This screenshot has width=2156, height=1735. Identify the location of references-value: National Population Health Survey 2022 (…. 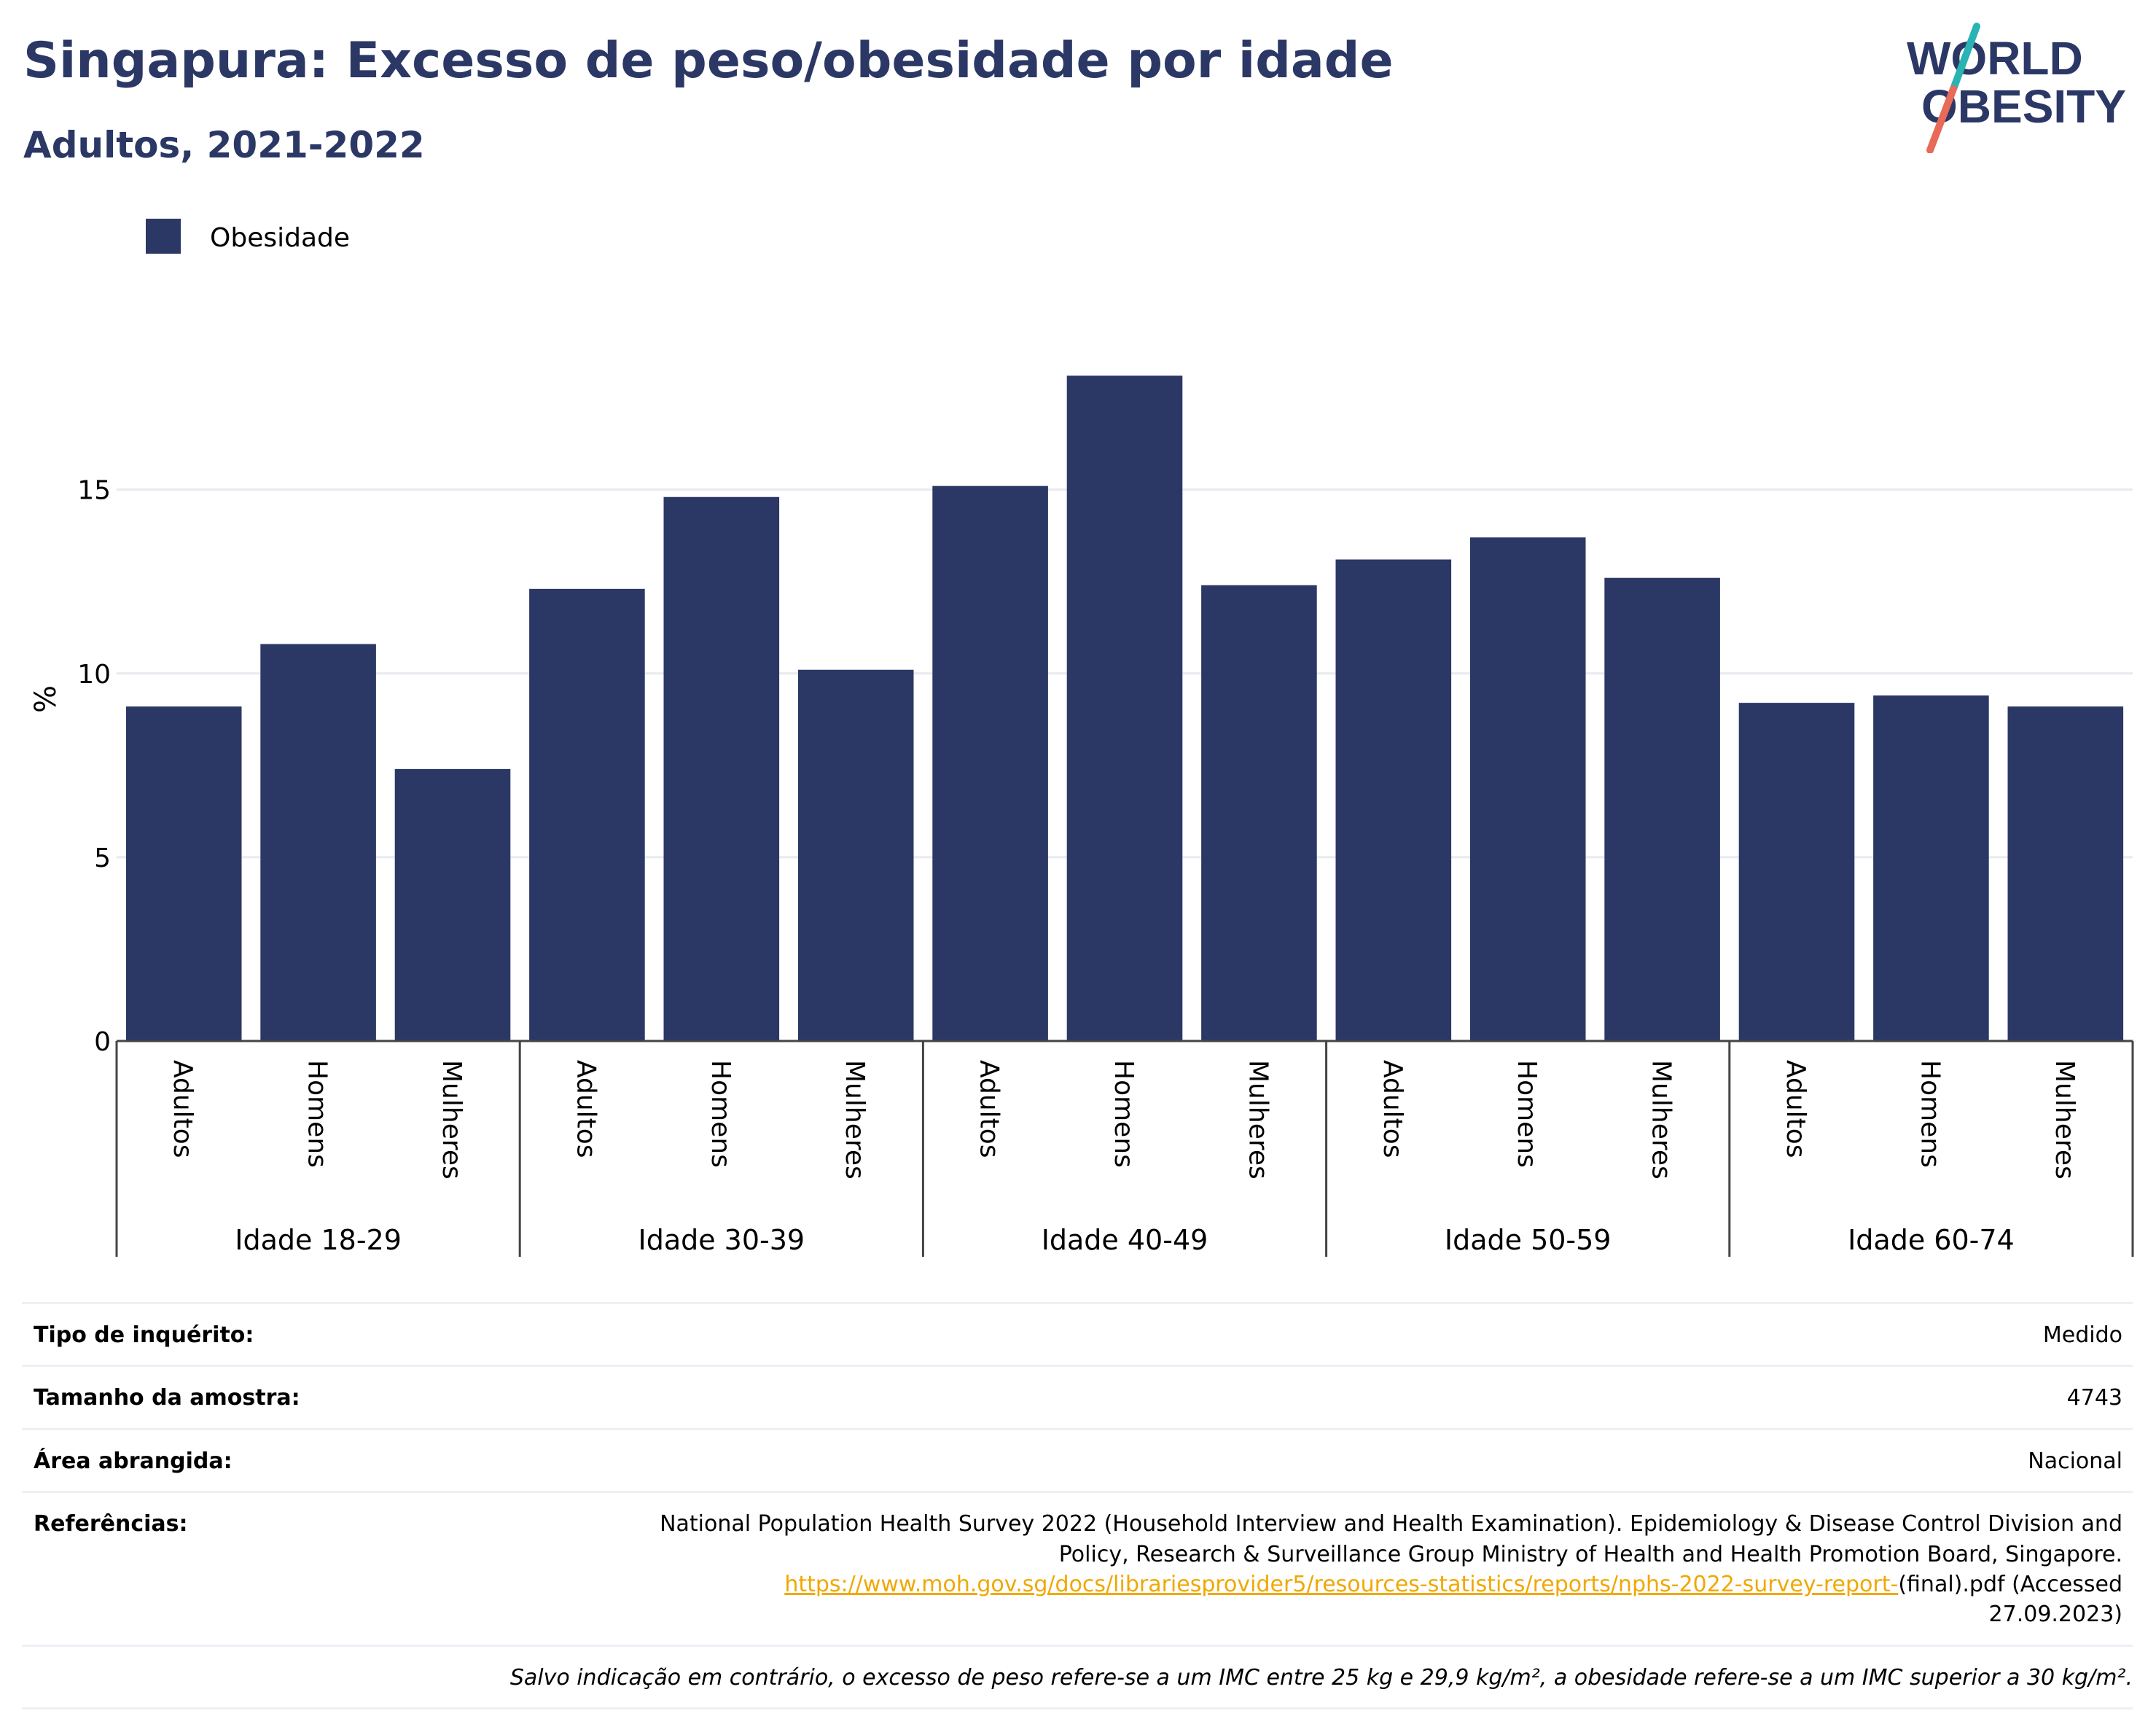
(1266, 1569).